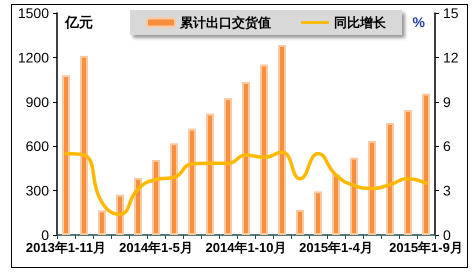 This screenshot has width=476, height=275. Describe the element at coordinates (156, 247) in the screenshot. I see `x-tick-label: 2014年1-5月` at that location.